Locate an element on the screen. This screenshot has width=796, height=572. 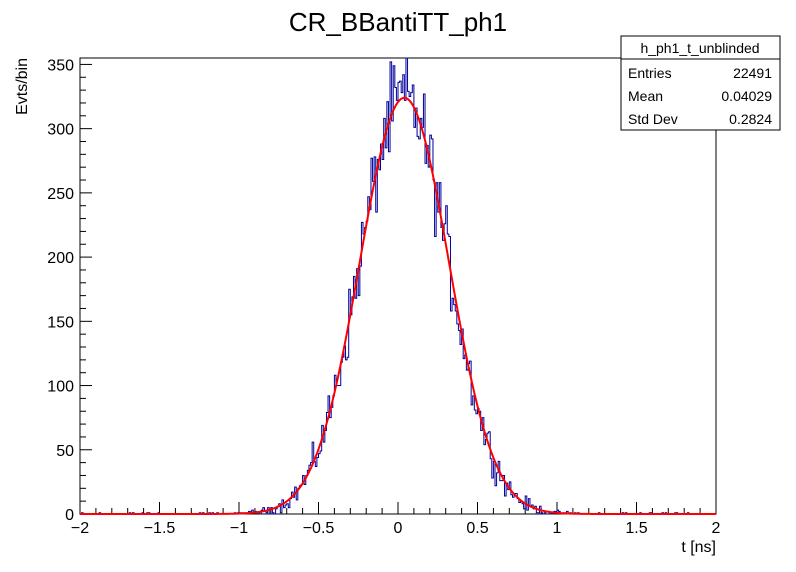
chart-title: CR_BBantiTT_ph1 is located at coordinates (398, 22).